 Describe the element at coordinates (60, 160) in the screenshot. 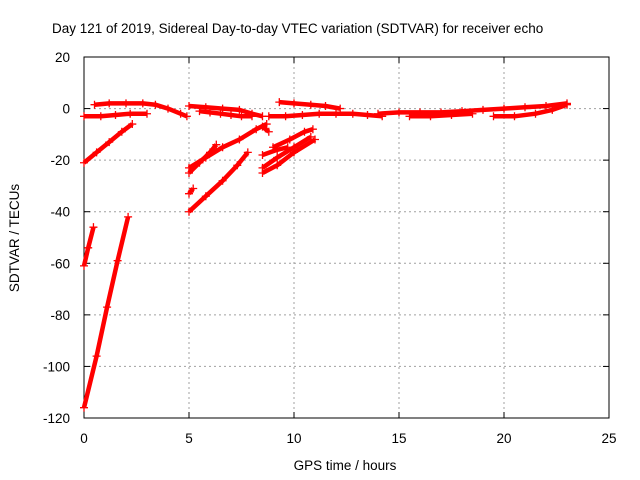

I see `y-tick-label: -20` at that location.